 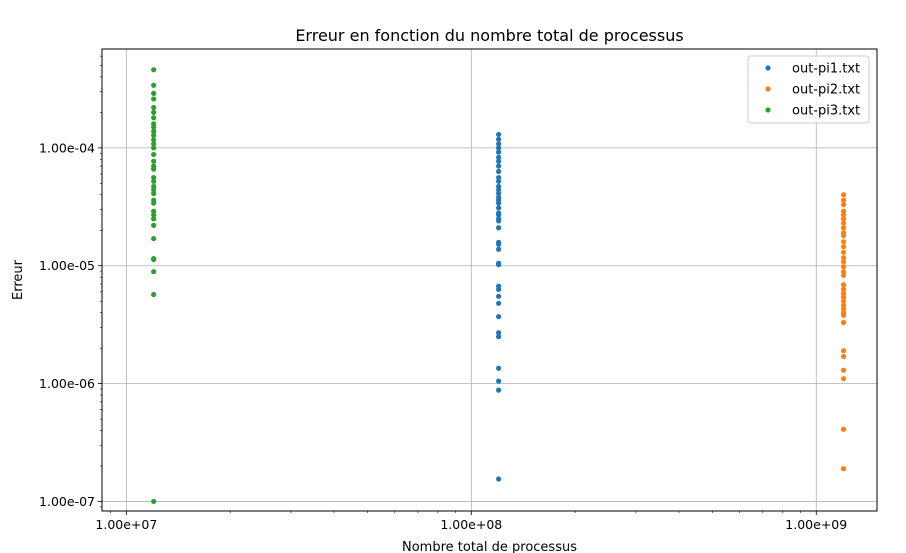 I want to click on legend-box, so click(x=808, y=89).